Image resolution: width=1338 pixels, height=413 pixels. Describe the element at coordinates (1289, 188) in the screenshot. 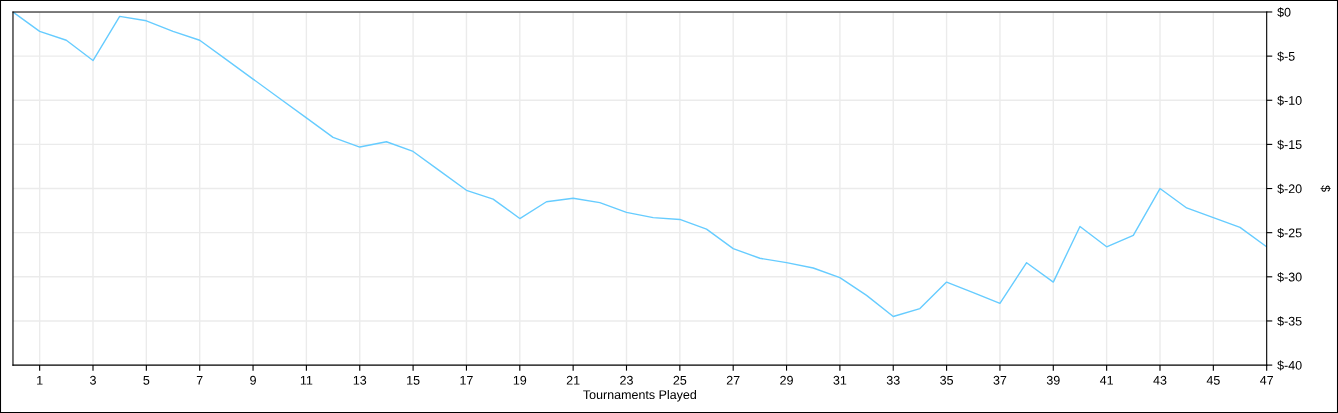

I see `y-tick-label: $-20` at that location.